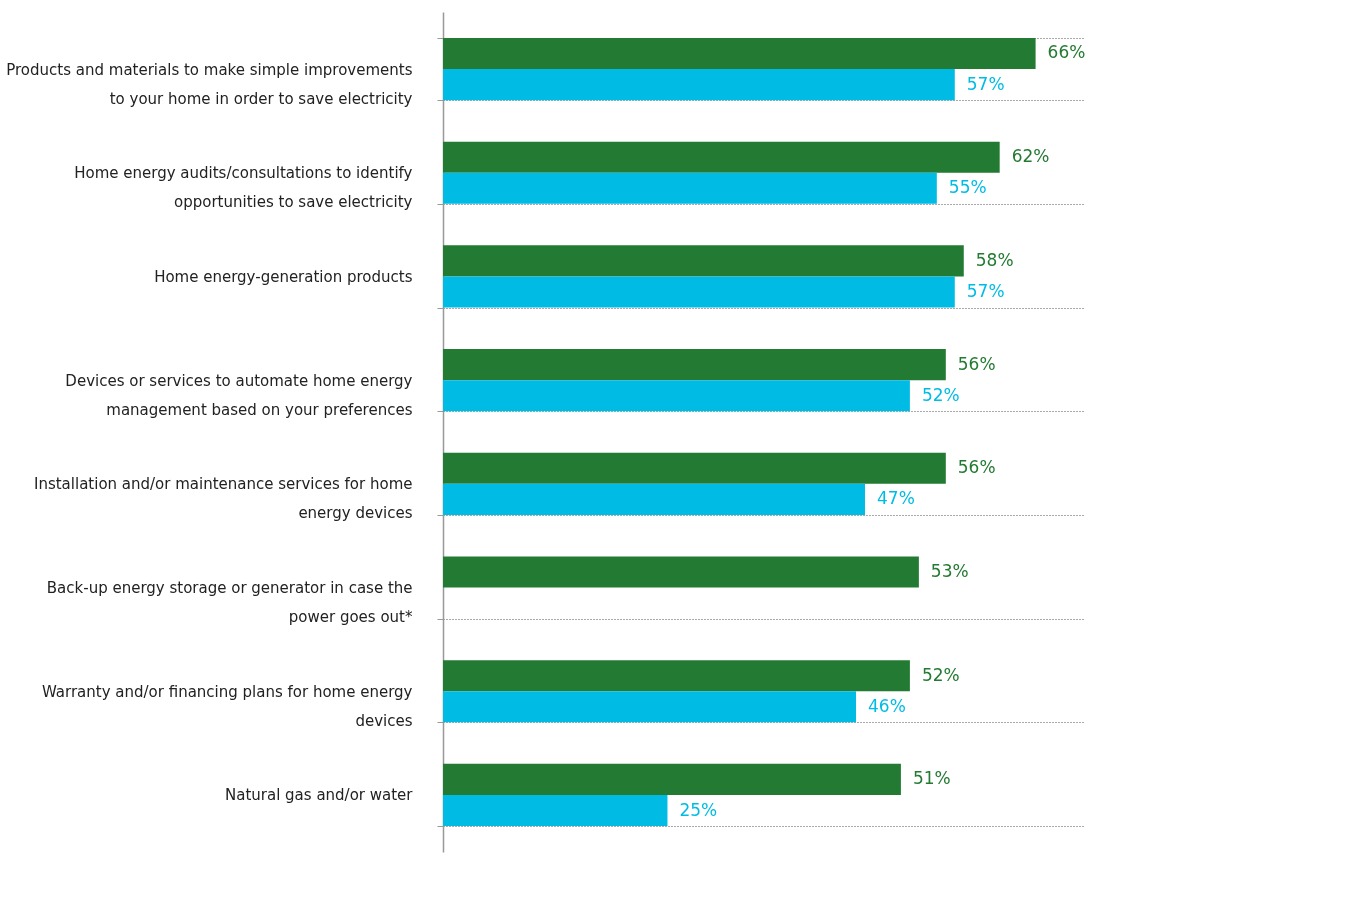 The width and height of the screenshot is (1361, 911). Describe the element at coordinates (967, 187) in the screenshot. I see `data-label: 55%` at that location.